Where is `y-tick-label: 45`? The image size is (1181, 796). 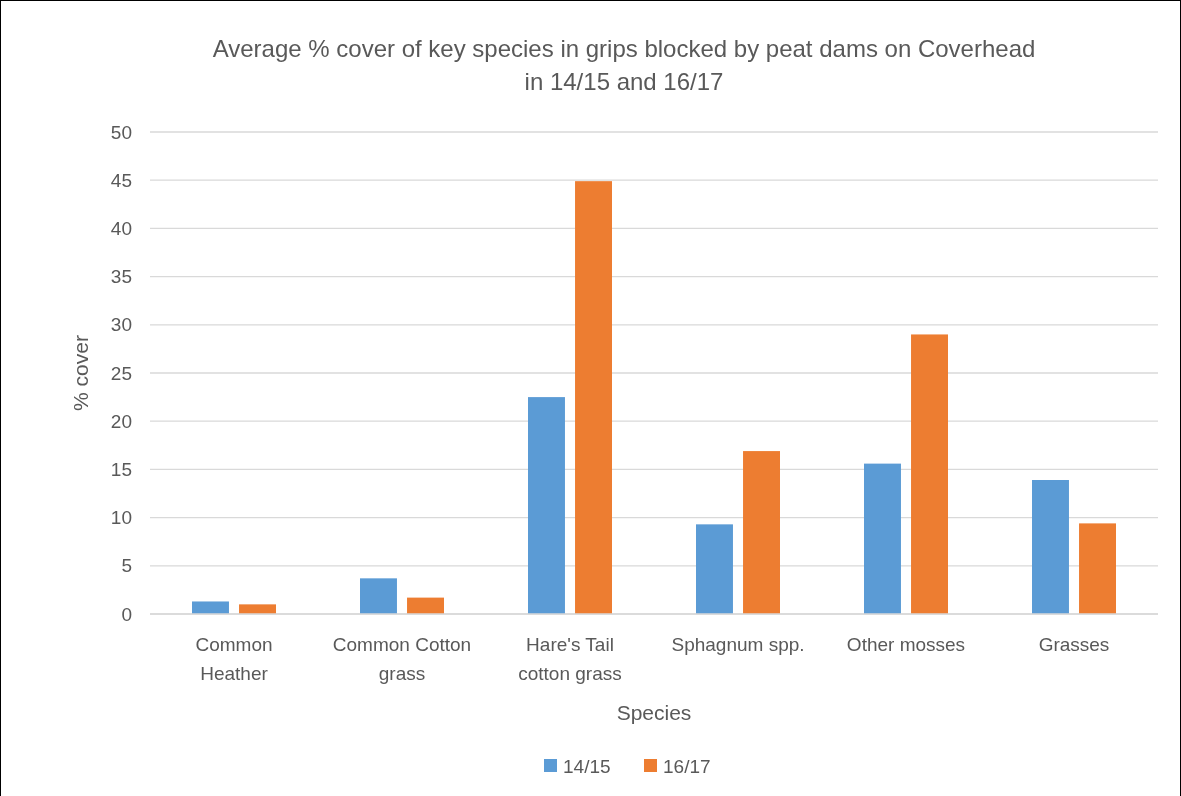
y-tick-label: 45 is located at coordinates (121, 180).